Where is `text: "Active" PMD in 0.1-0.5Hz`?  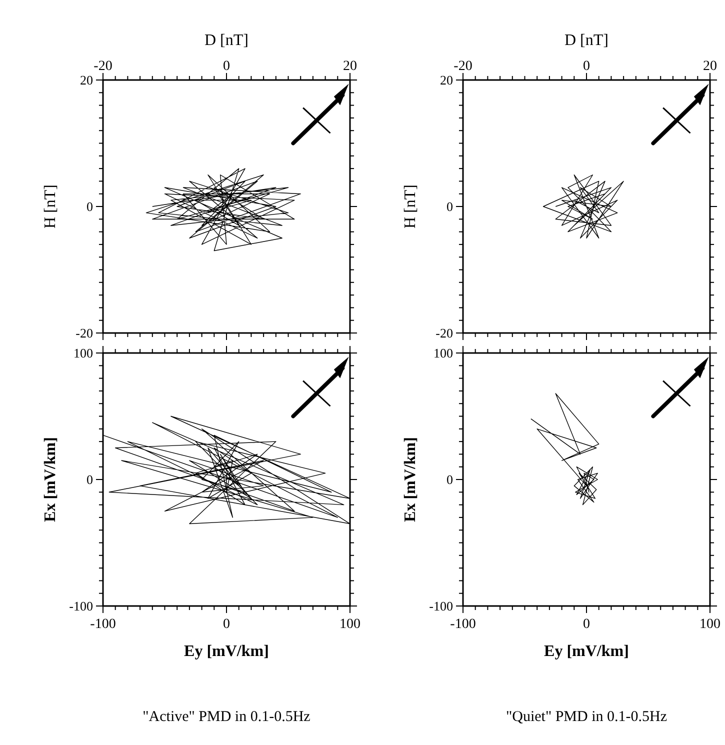
text: "Active" PMD in 0.1-0.5Hz is located at coordinates (226, 717).